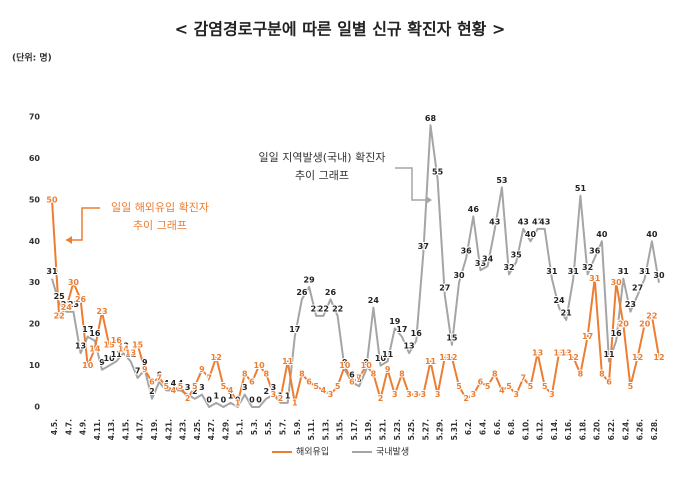  Describe the element at coordinates (480, 263) in the screenshot. I see `data-label: 33` at that location.